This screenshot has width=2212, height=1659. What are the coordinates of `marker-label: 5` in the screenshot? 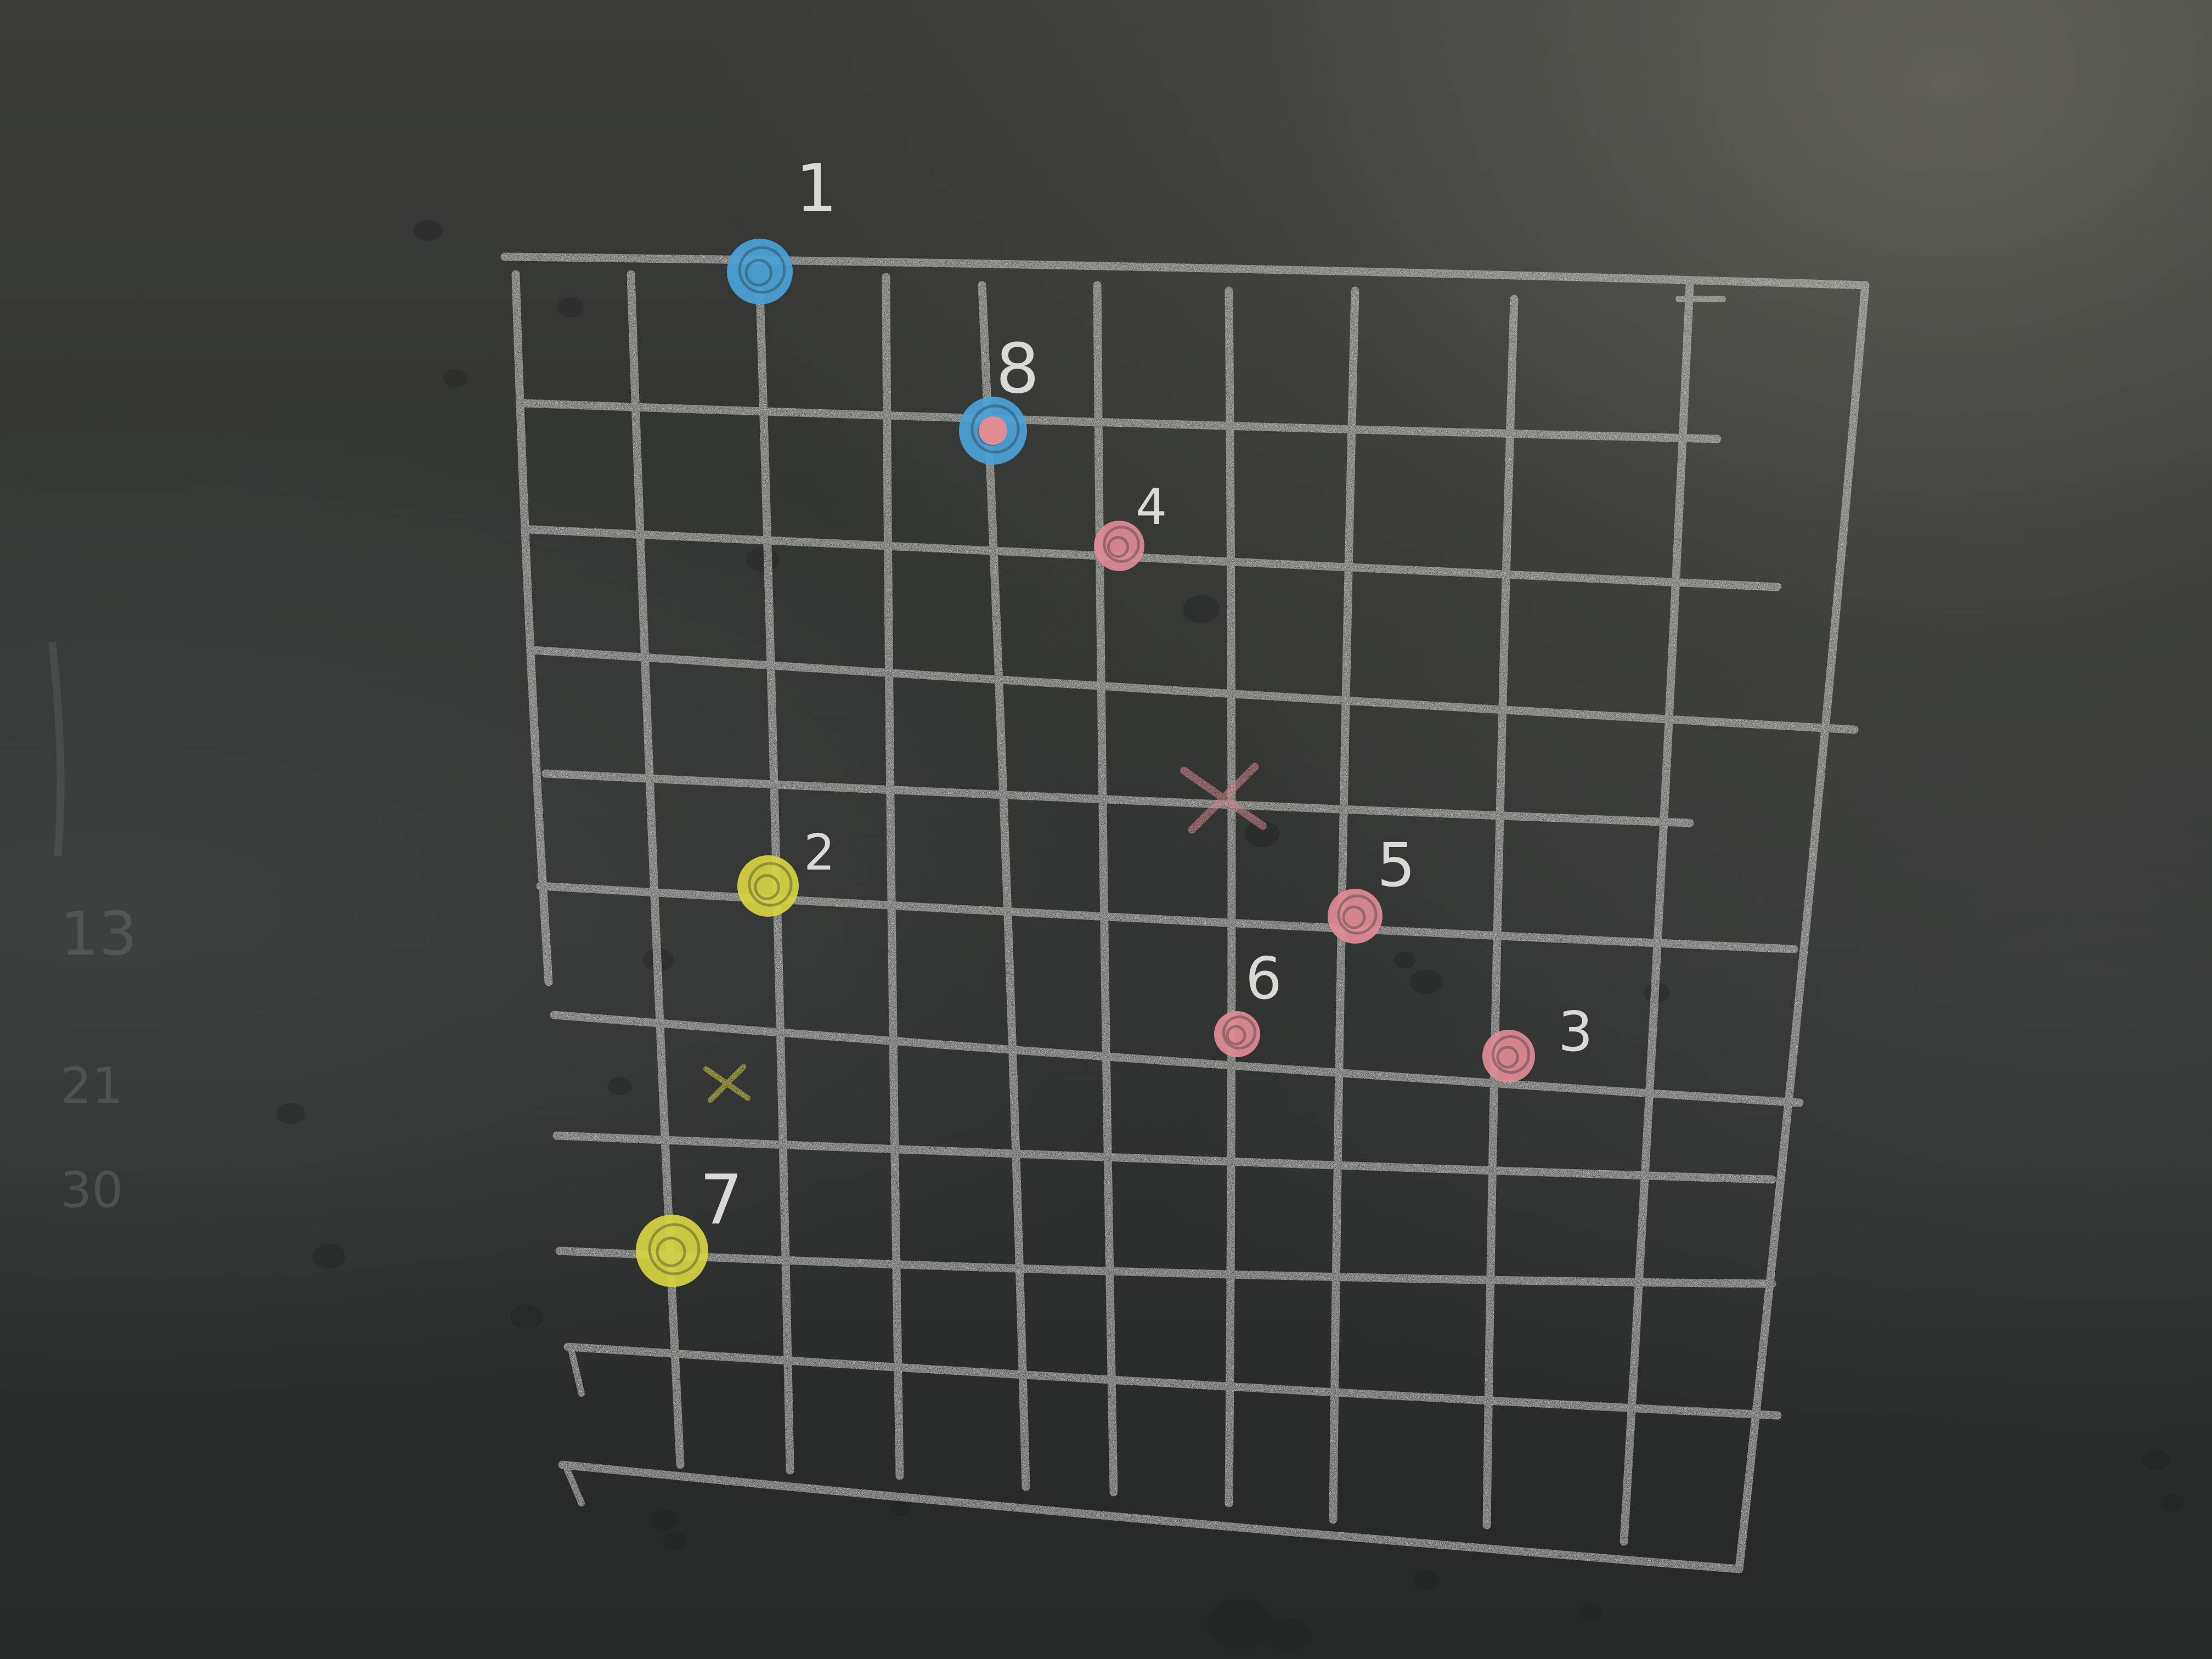 It's located at (1396, 865).